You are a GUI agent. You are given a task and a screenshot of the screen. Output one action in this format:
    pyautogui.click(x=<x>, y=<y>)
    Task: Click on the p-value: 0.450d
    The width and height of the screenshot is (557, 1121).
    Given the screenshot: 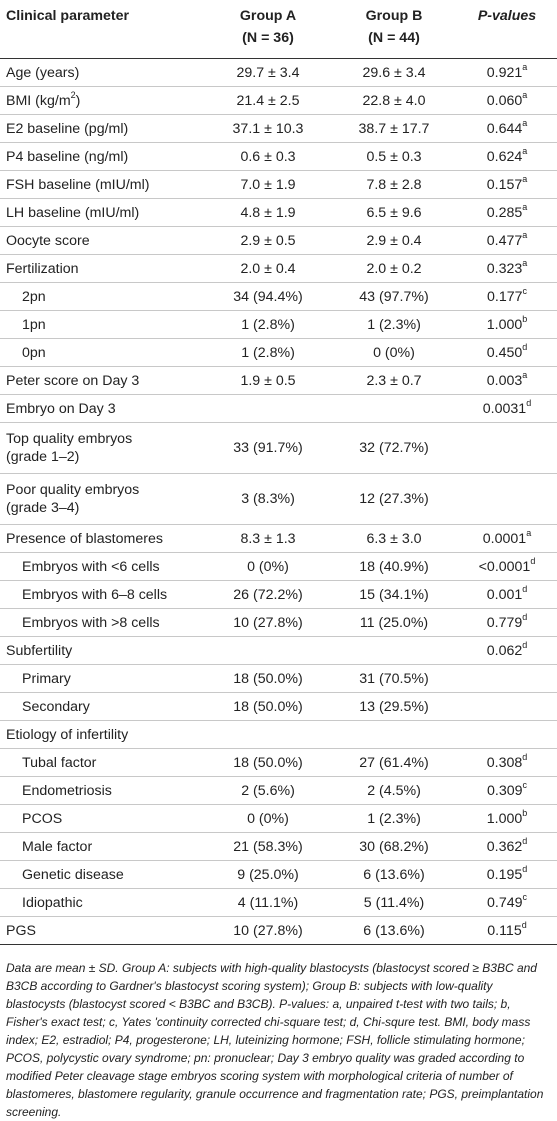 What is the action you would take?
    pyautogui.click(x=507, y=352)
    